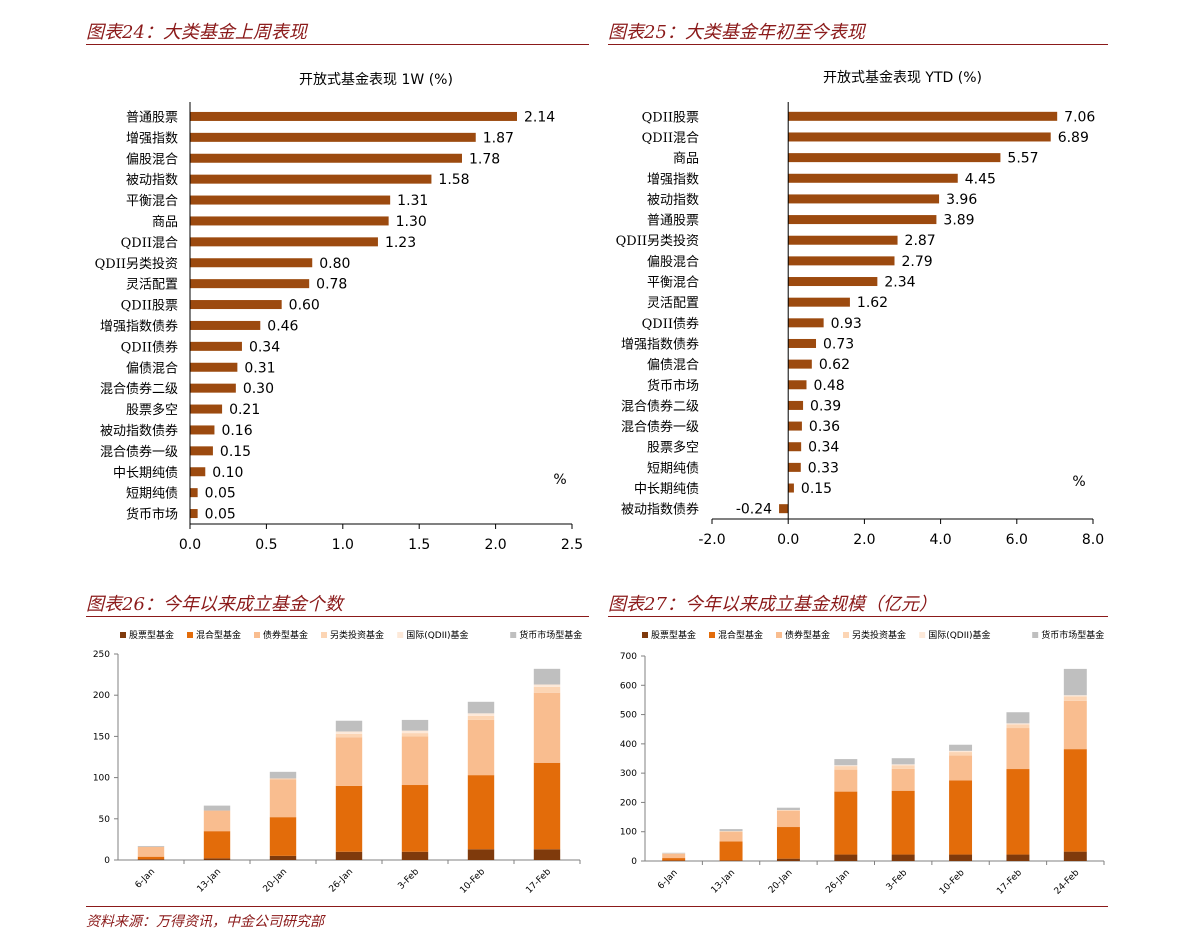 Image resolution: width=1191 pixels, height=949 pixels. I want to click on x-tick-label: 24-Feb, so click(1067, 882).